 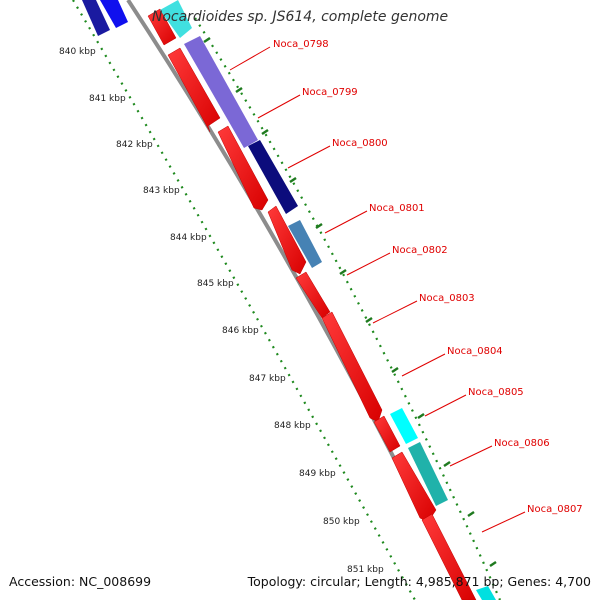 I want to click on gene-label: Noca_0801, so click(x=397, y=208).